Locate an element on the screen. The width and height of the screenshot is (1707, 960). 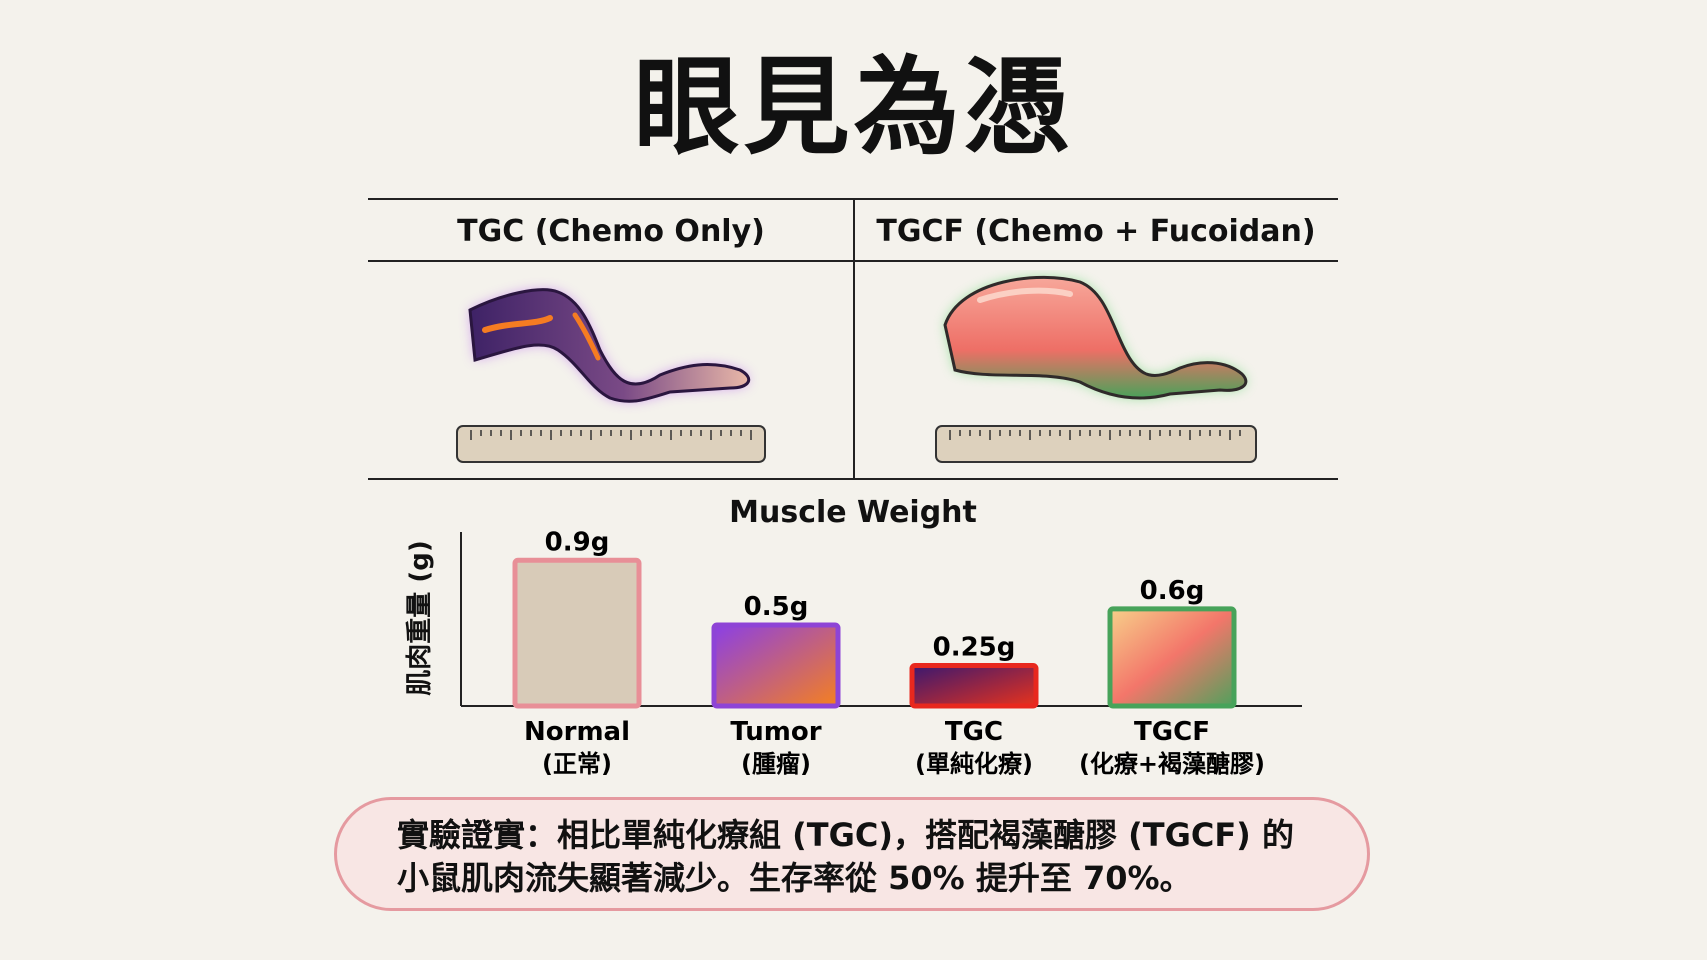
panel-label-tgc: TGC (Chemo Only) is located at coordinates (611, 231).